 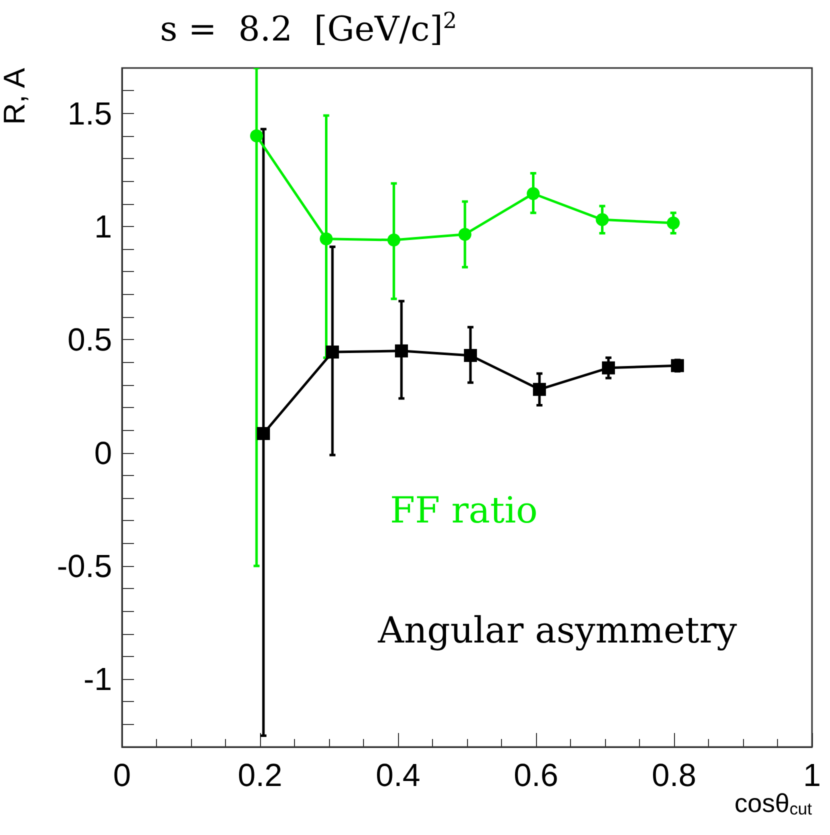 What do you see at coordinates (90, 340) in the screenshot?
I see `y-tick-label: 0.5` at bounding box center [90, 340].